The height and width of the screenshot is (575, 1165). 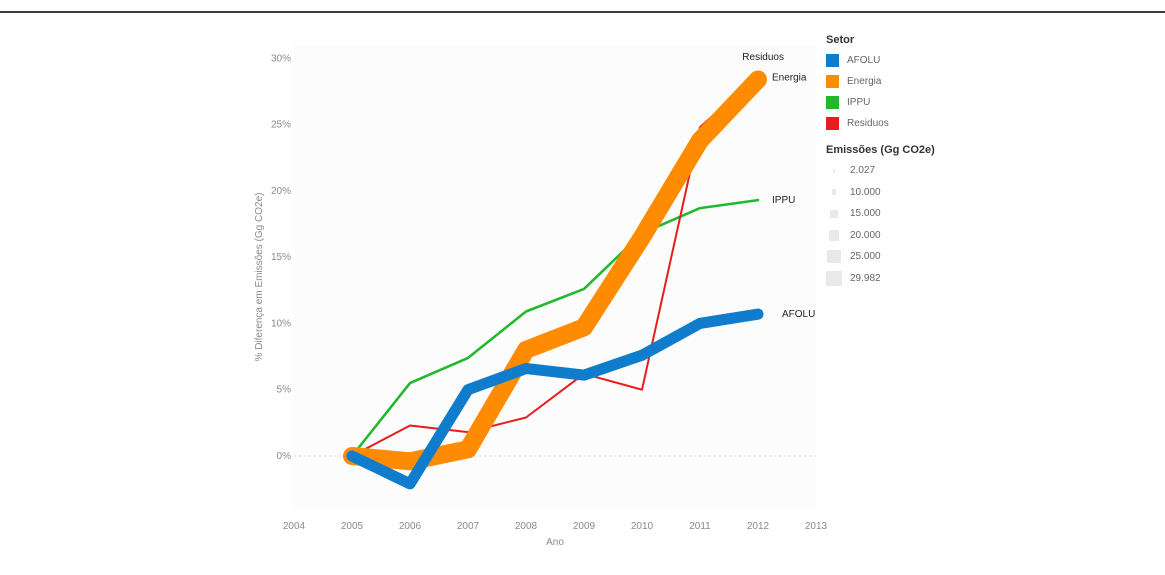 What do you see at coordinates (864, 81) in the screenshot?
I see `legend-label: Energia` at bounding box center [864, 81].